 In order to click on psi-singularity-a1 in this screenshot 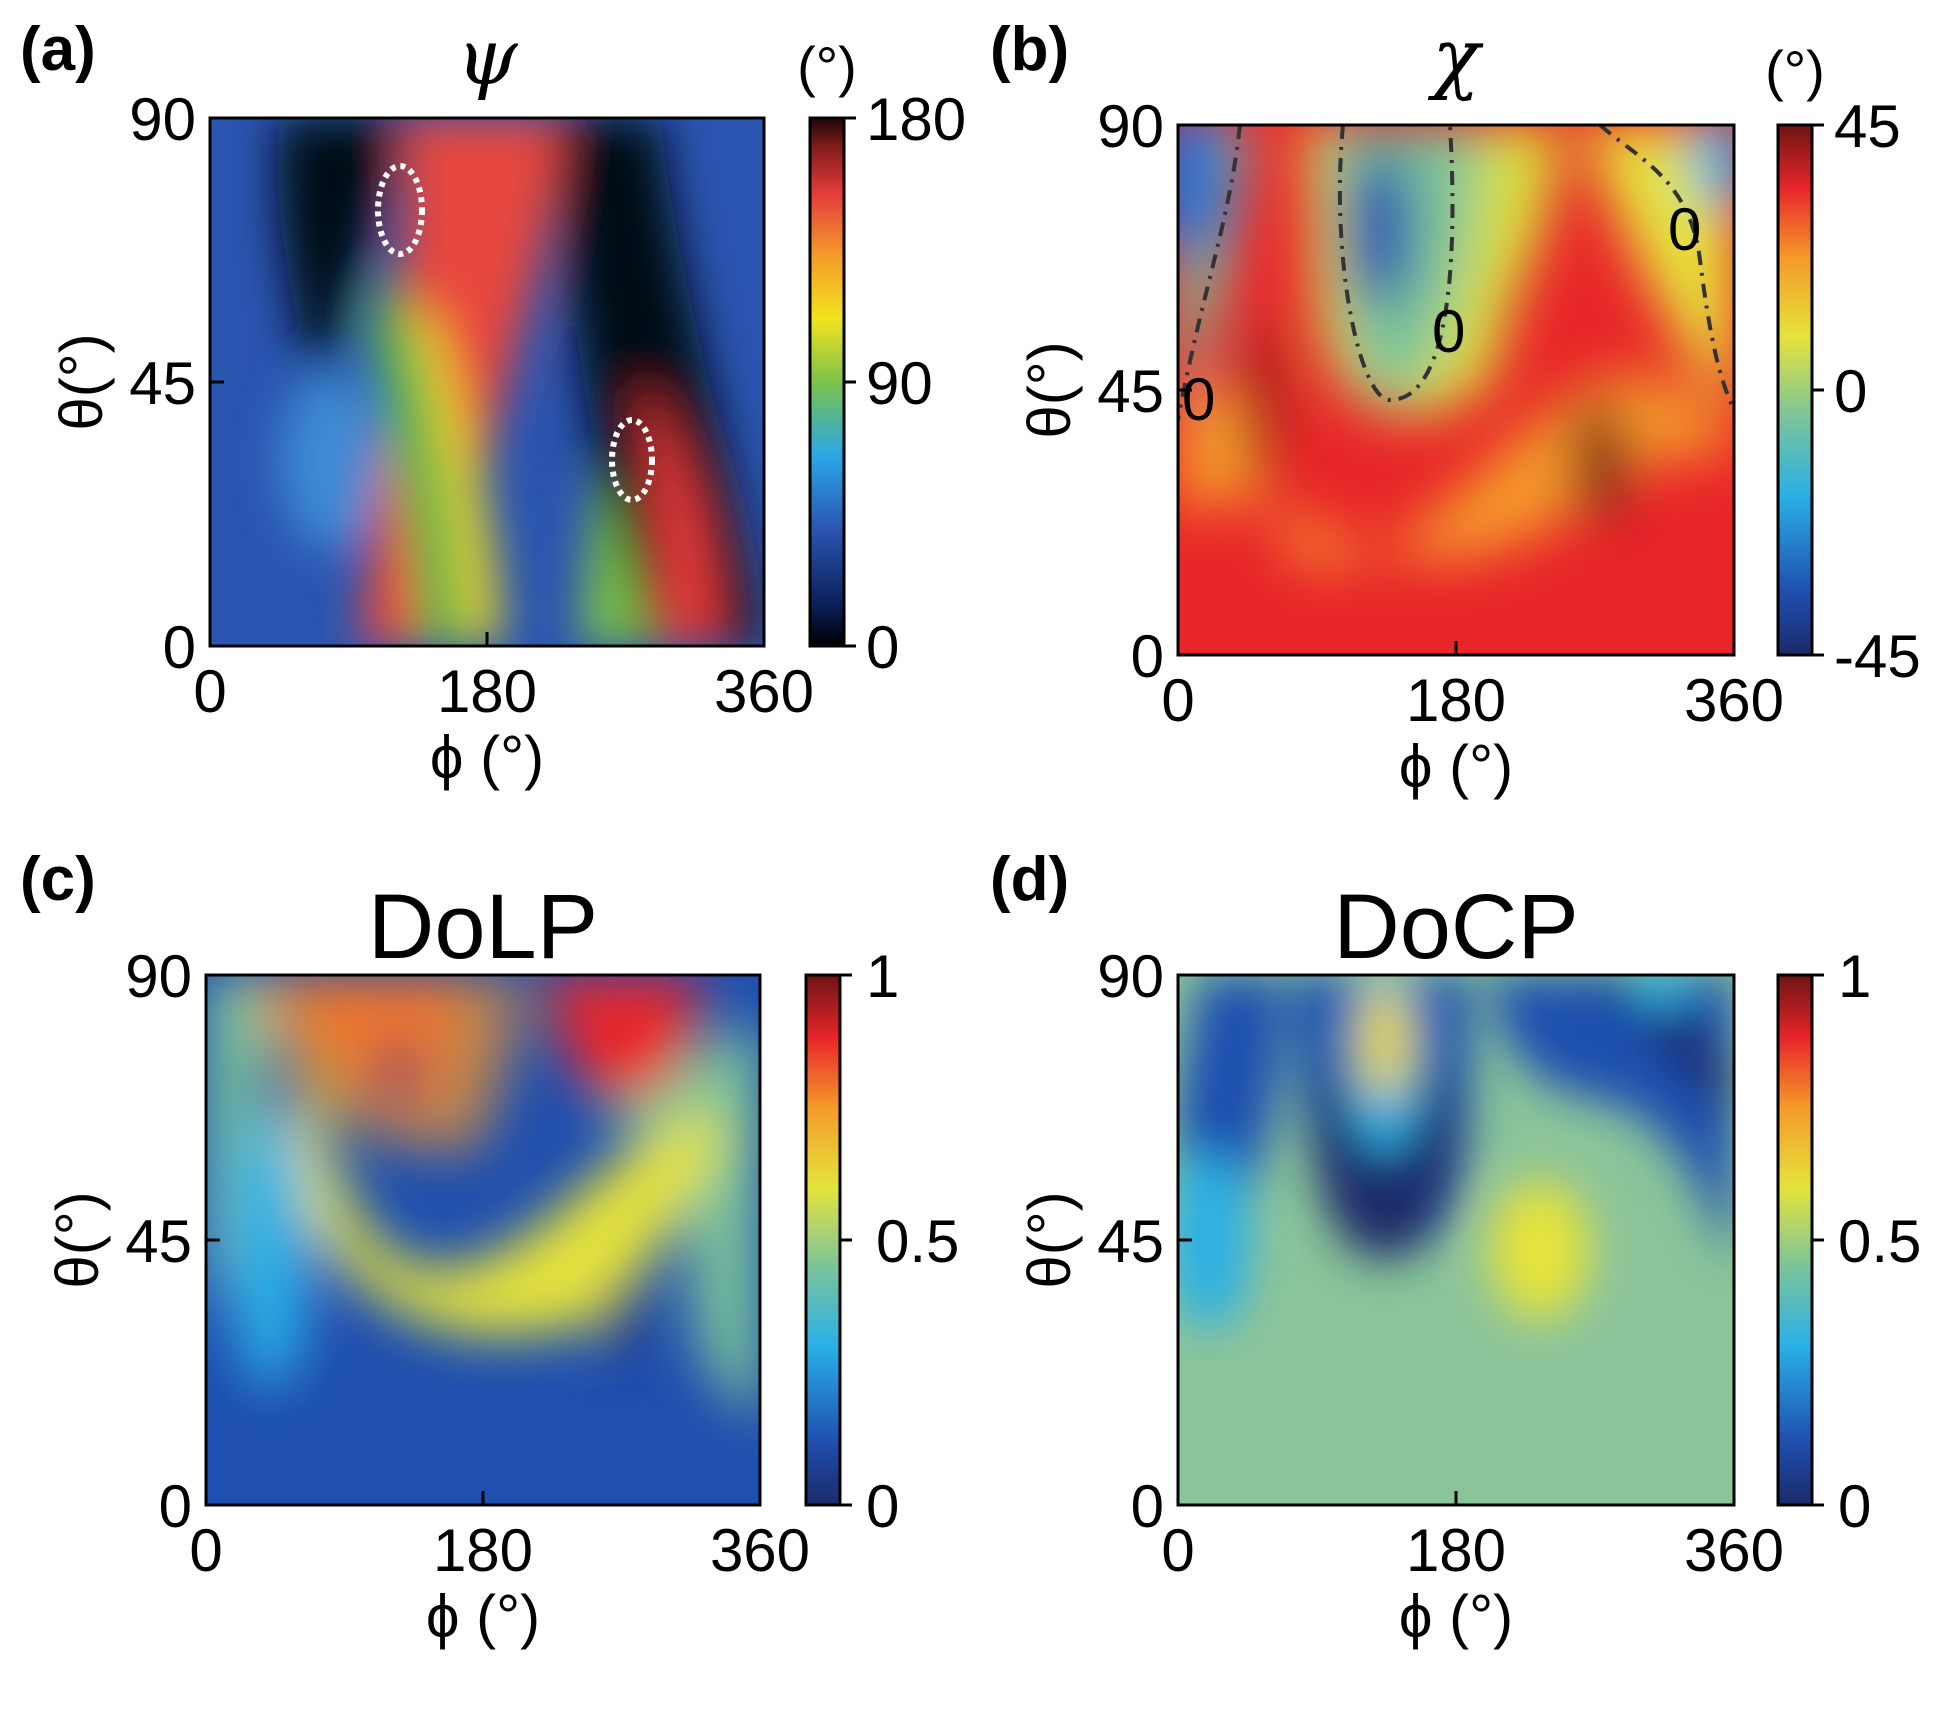, I will do `click(400, 210)`.